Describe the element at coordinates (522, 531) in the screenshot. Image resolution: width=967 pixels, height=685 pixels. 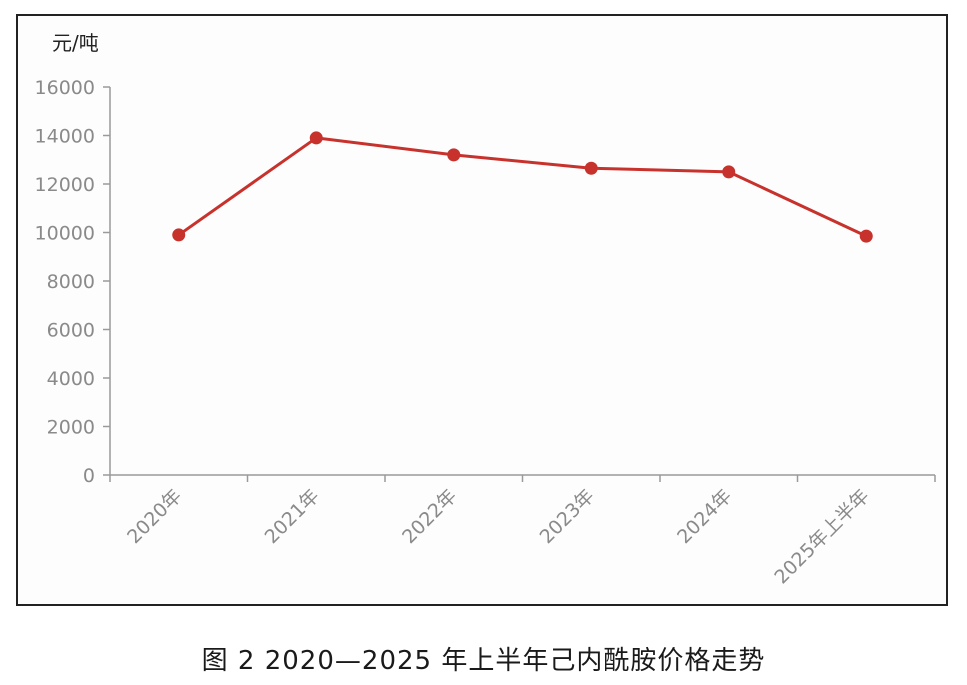
I see `x-axis-ticks: 2020年 2021年 2022年 2023年 2024年 2025年上半年` at that location.